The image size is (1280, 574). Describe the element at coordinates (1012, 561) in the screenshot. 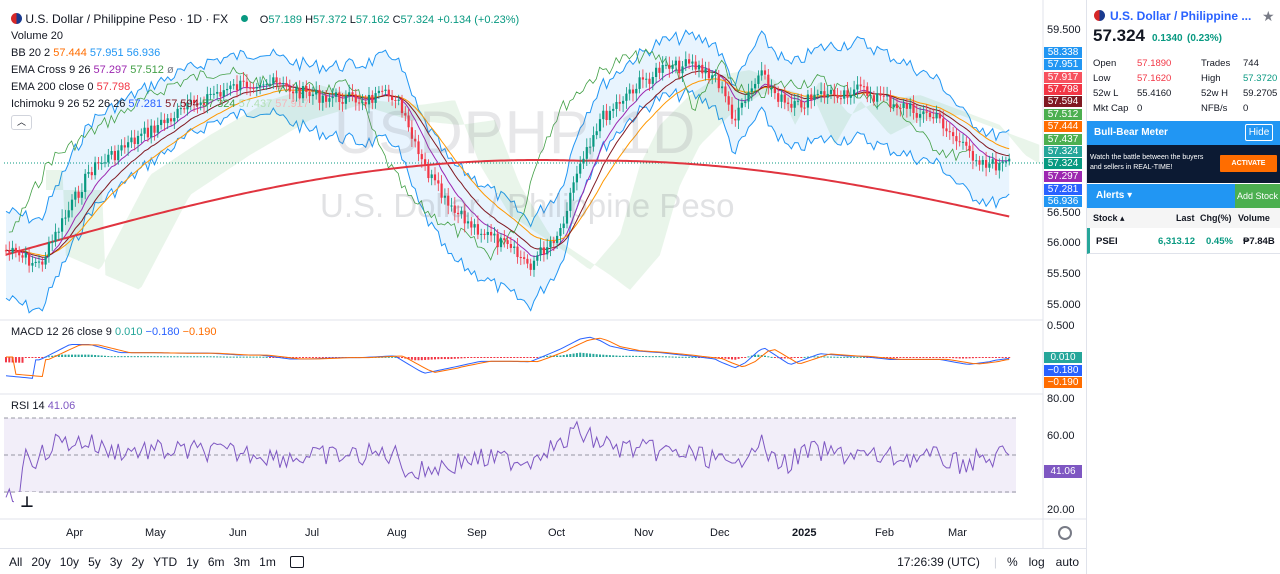

I see `percent-scale-button: %` at that location.